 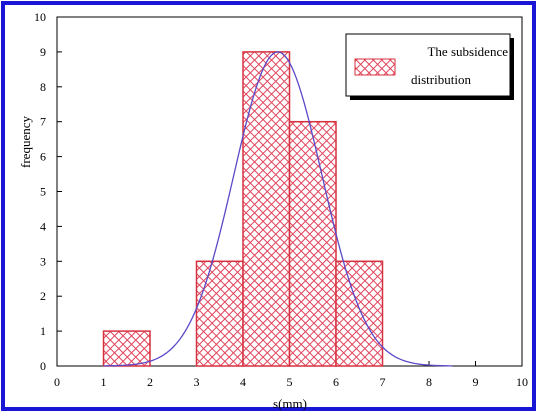 What do you see at coordinates (43, 192) in the screenshot?
I see `y-tick-label: 5` at bounding box center [43, 192].